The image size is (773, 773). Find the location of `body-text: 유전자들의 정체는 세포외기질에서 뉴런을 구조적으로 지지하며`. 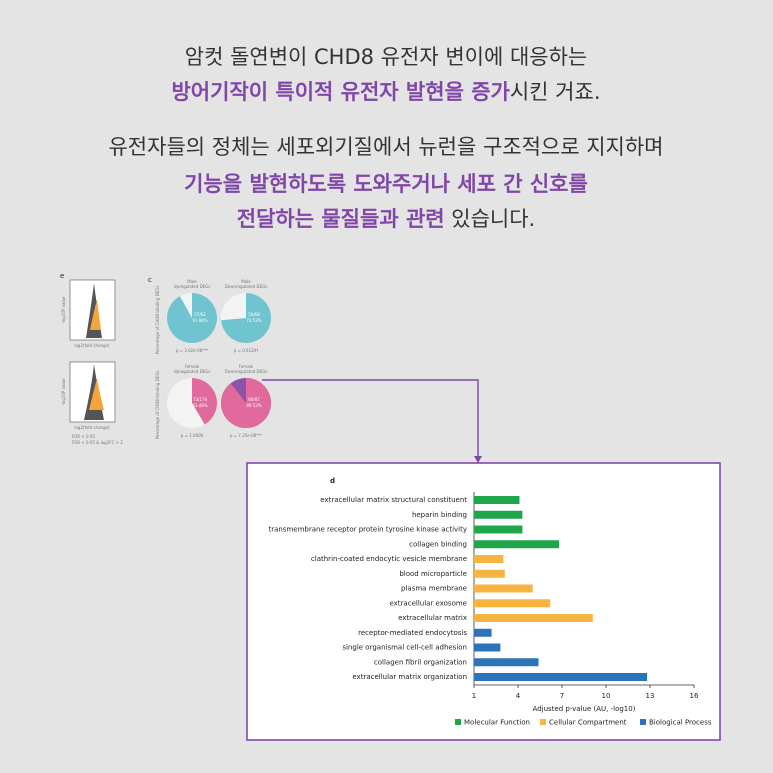

body-text: 유전자들의 정체는 세포외기질에서 뉴런을 구조적으로 지지하며 is located at coordinates (385, 147).